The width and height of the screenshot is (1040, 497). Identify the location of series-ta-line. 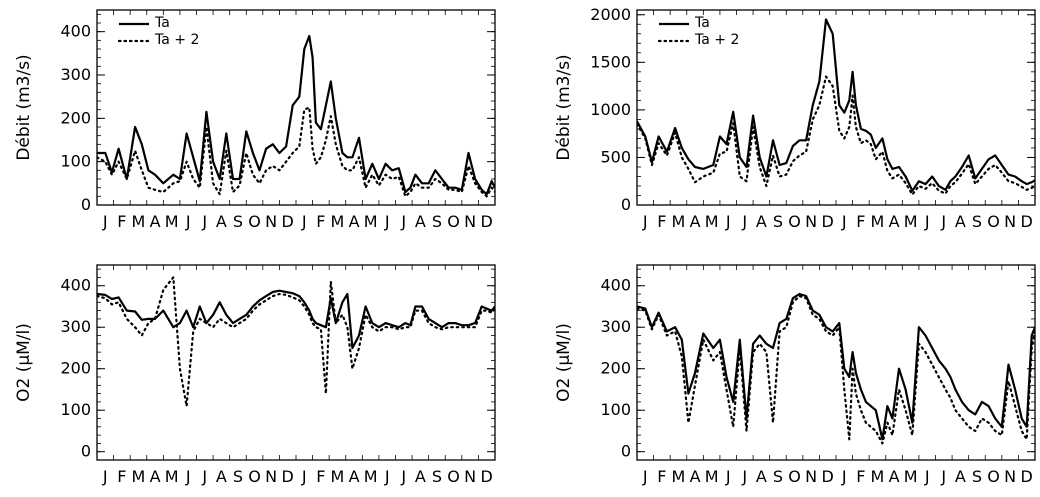
(836, 366).